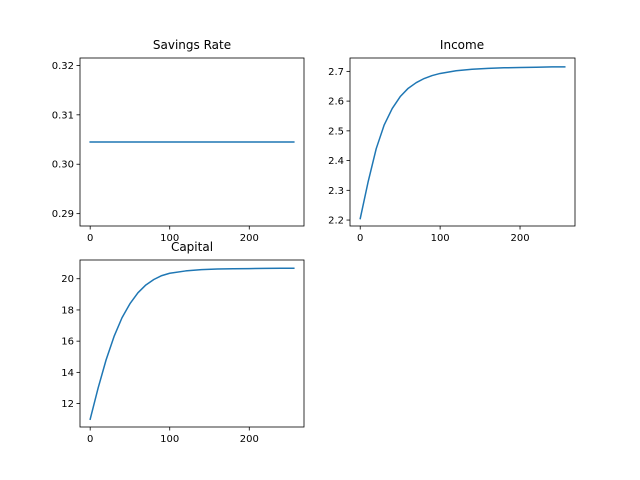 The height and width of the screenshot is (480, 640). I want to click on y-tick-label: 2.3, so click(336, 191).